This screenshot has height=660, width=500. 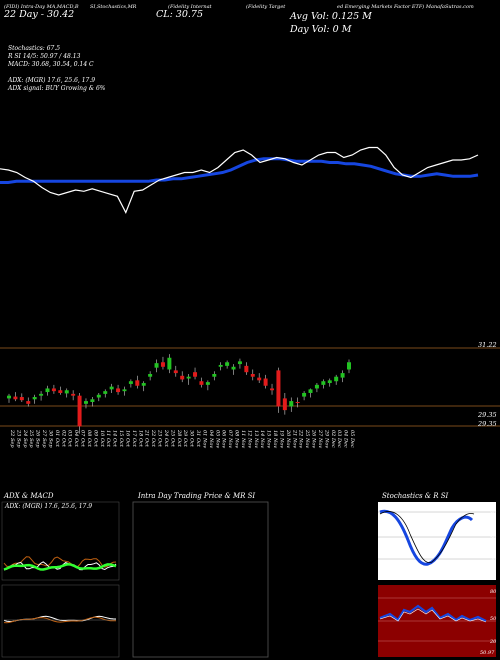 I want to click on x-tick-label: 04 Oct, so click(x=76, y=439).